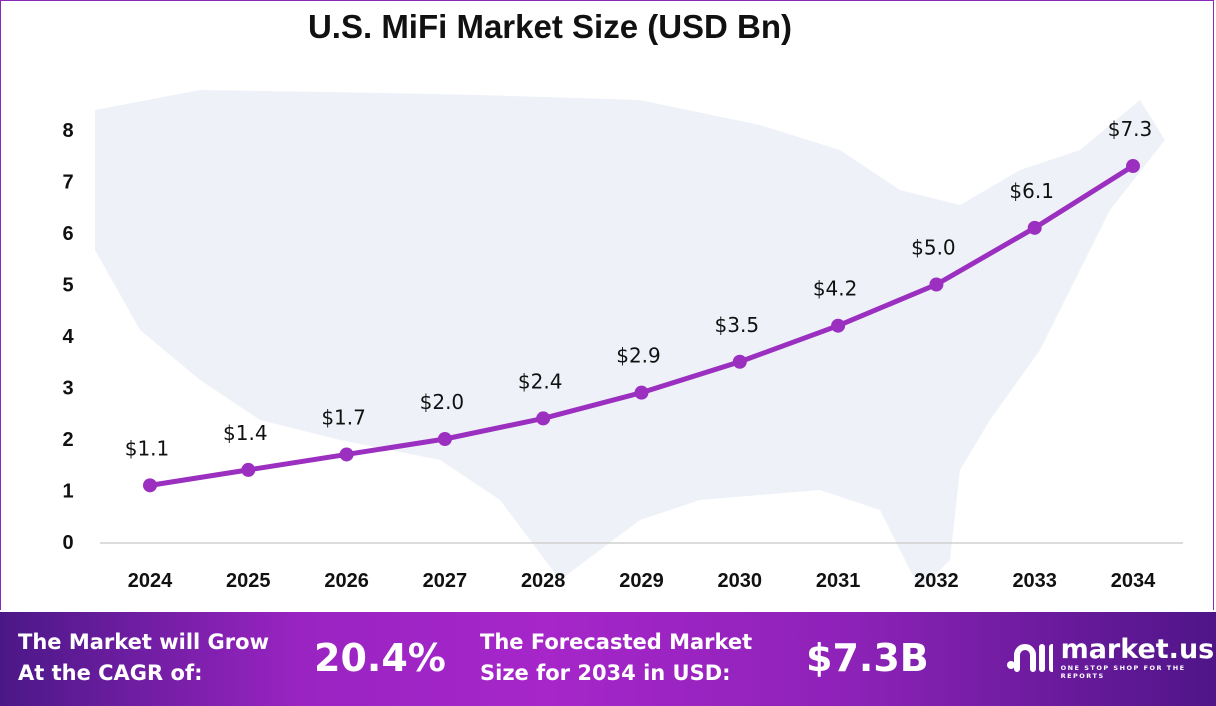  Describe the element at coordinates (147, 448) in the screenshot. I see `data-label: $1.1` at that location.